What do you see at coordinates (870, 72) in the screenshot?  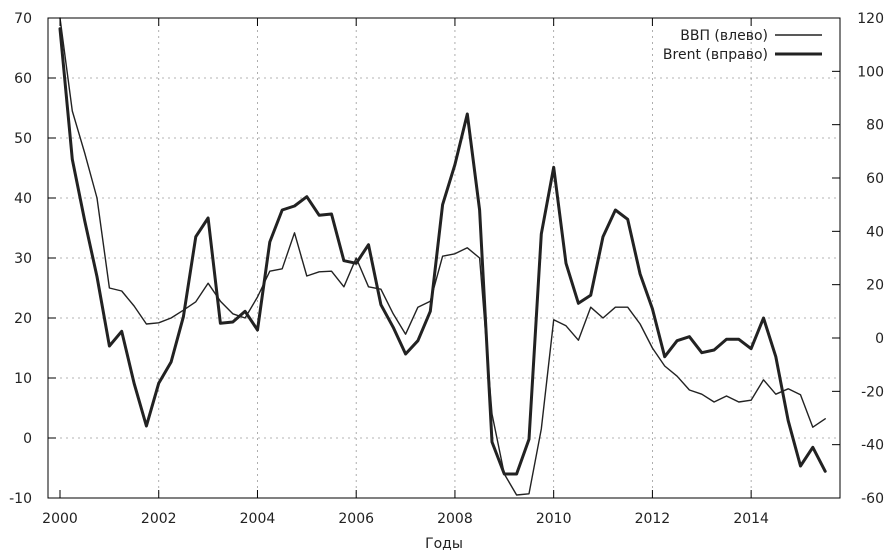 I see `y-right-tick-label: 100` at bounding box center [870, 72].